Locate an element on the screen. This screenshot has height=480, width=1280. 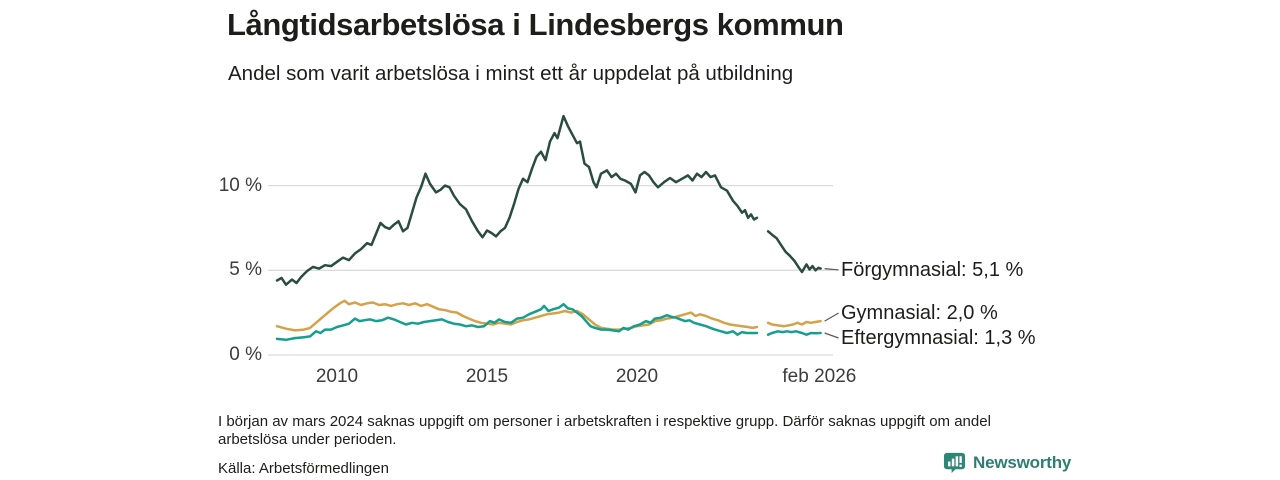
bar-chart-speech-bubble-icon is located at coordinates (954, 462).